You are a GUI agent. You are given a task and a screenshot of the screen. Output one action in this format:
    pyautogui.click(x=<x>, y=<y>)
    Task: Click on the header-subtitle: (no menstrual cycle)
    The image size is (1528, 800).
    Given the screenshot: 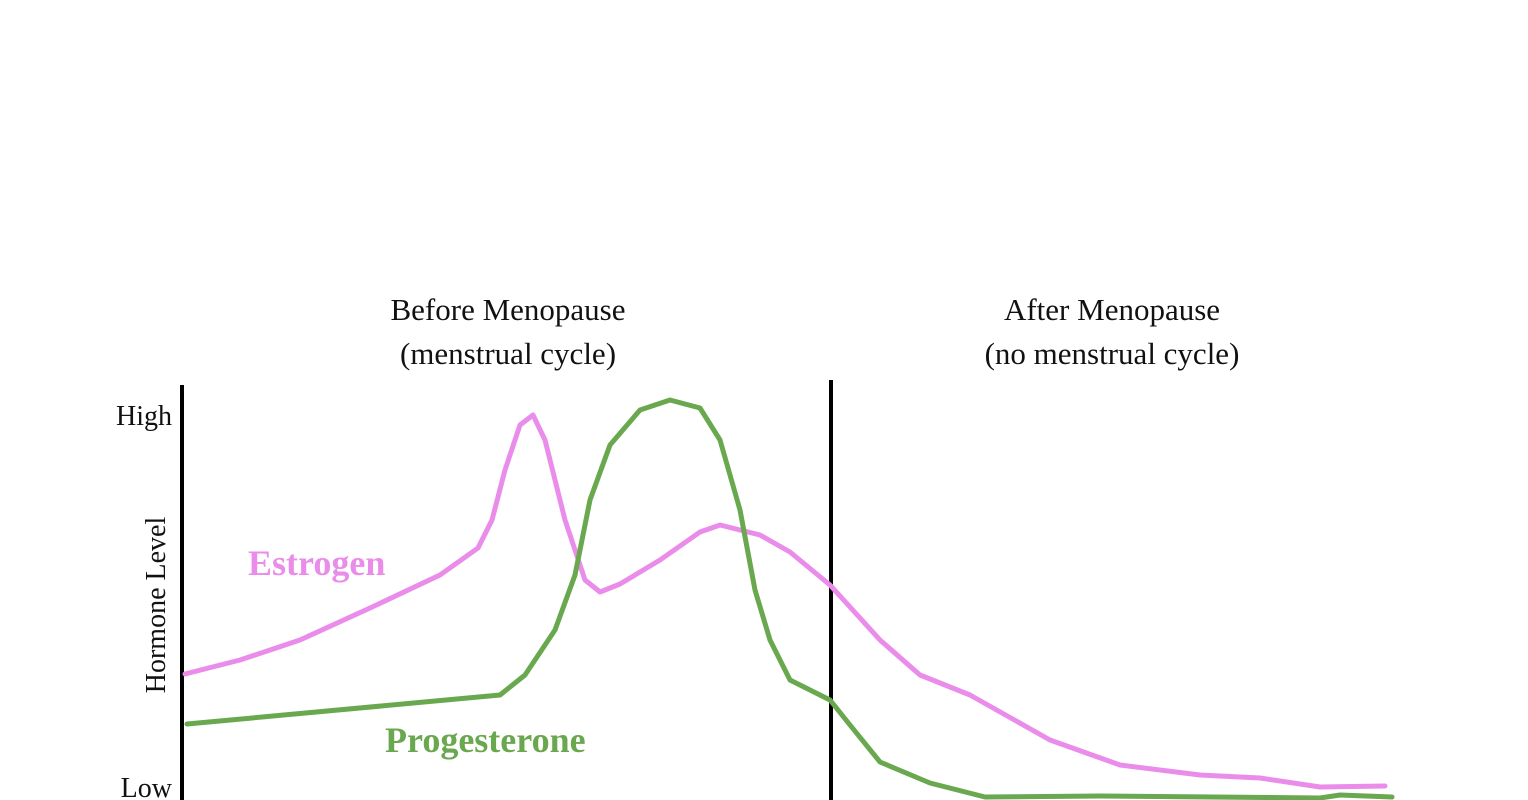 What is the action you would take?
    pyautogui.click(x=1112, y=353)
    